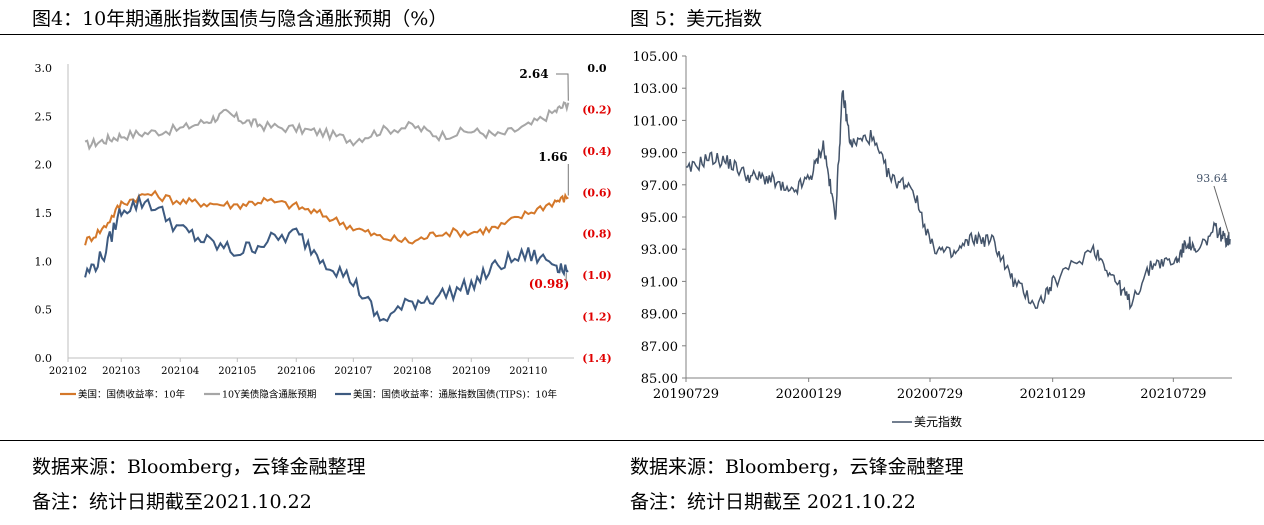 The image size is (1264, 525). What do you see at coordinates (659, 282) in the screenshot?
I see `y-tick-label: 91.00` at bounding box center [659, 282].